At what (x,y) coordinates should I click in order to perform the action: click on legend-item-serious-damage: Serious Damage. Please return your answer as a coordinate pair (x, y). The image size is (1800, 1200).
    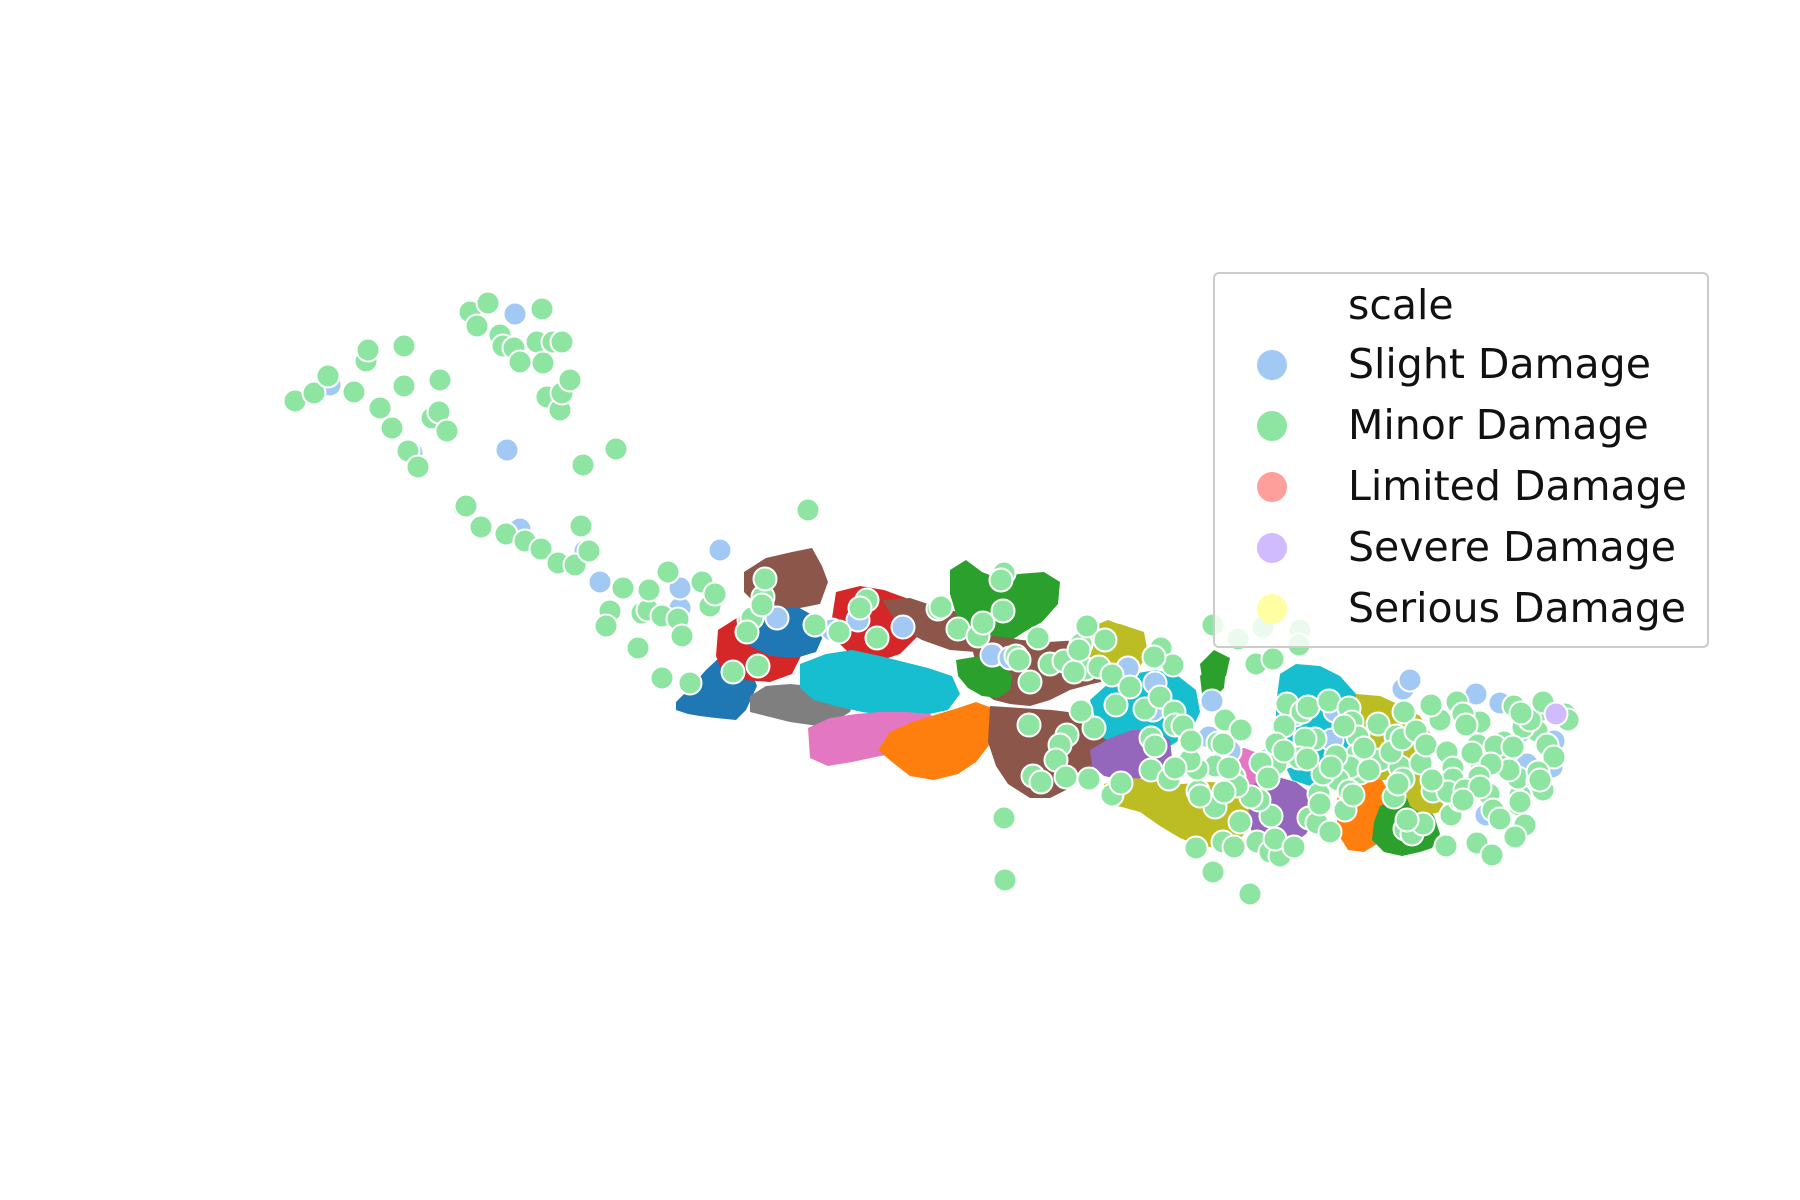
    Looking at the image, I should click on (1461, 608).